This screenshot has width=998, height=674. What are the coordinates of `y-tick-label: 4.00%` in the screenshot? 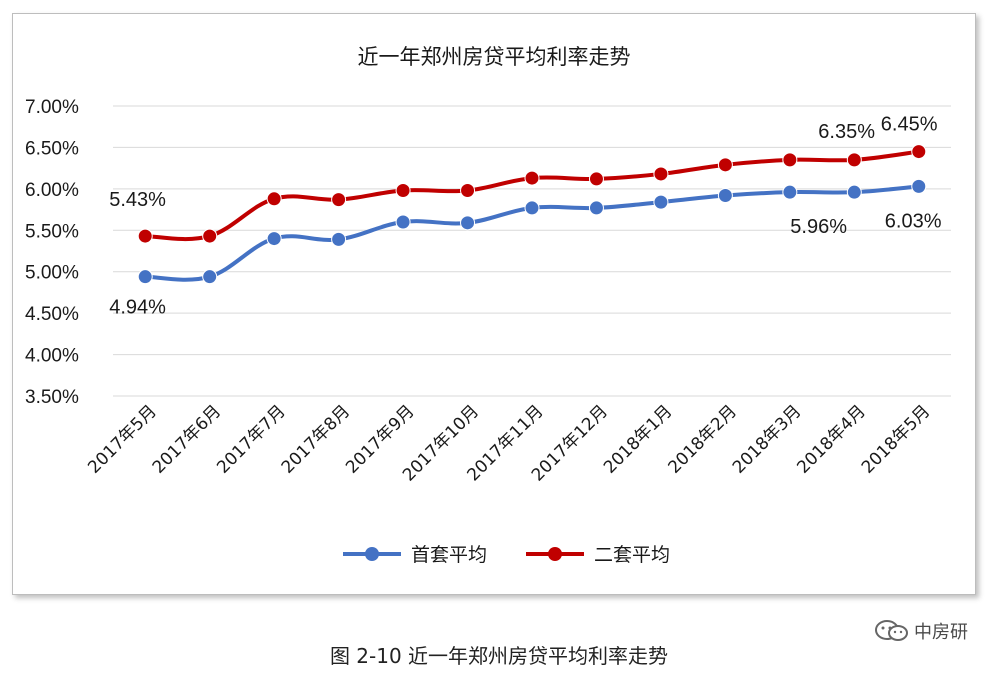 It's located at (52, 356).